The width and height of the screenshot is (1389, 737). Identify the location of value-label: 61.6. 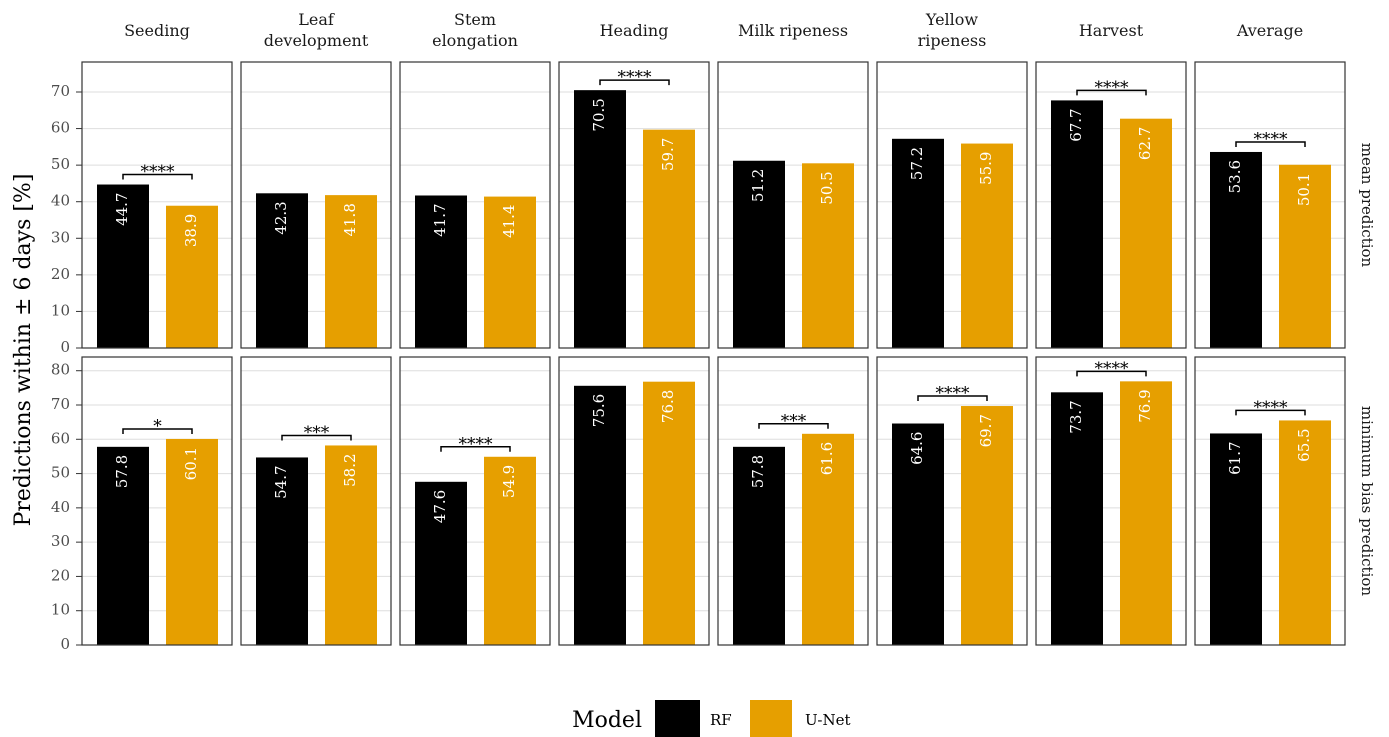
(827, 458).